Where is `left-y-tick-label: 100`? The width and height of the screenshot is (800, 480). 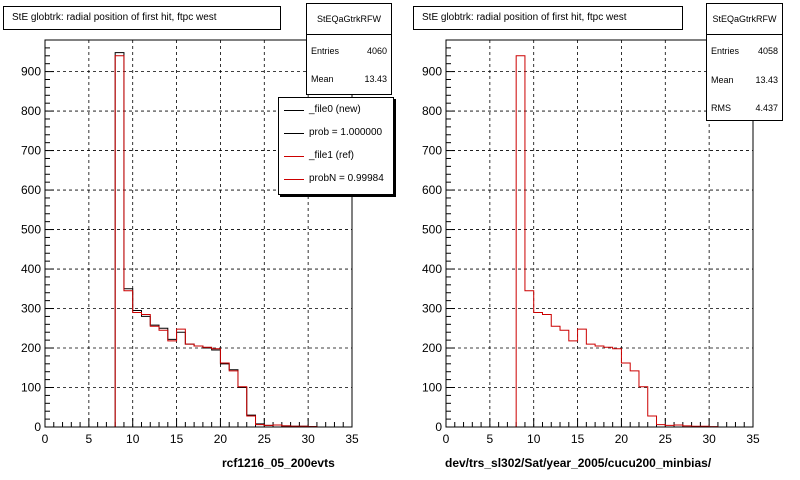
left-y-tick-label: 100 is located at coordinates (31, 388).